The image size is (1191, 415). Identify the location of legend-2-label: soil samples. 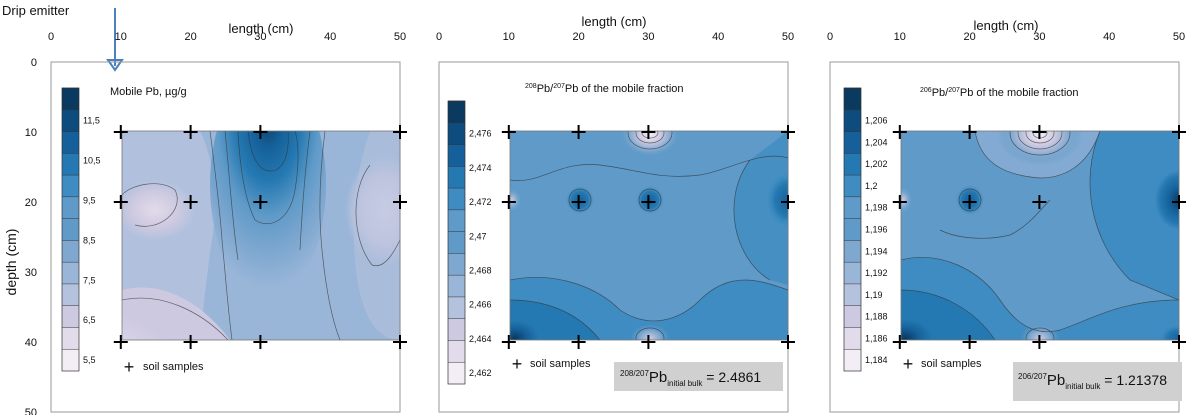
(560, 364).